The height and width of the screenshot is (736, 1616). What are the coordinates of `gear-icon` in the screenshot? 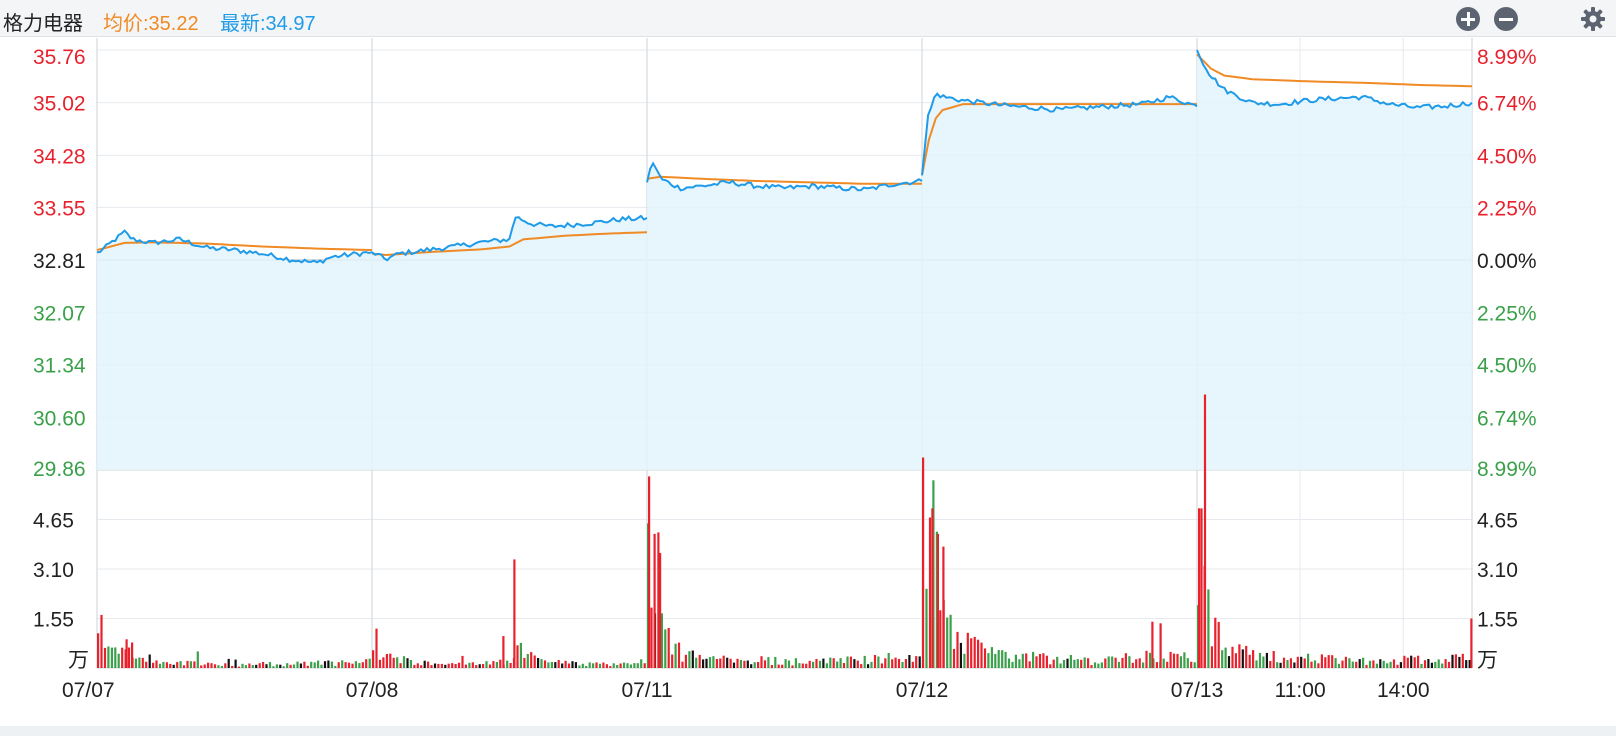 It's located at (1593, 19).